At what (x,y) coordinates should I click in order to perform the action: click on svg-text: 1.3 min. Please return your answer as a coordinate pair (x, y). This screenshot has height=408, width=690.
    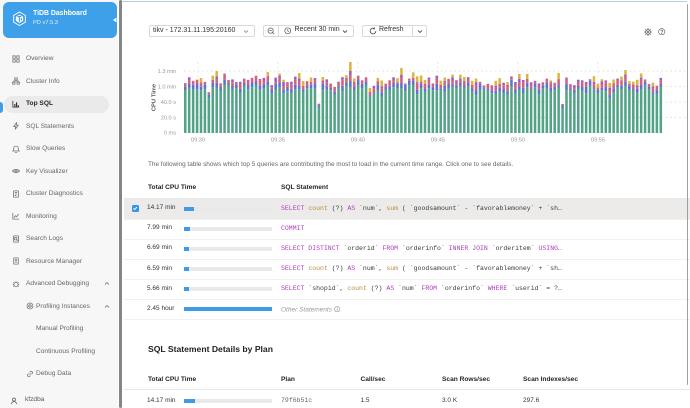
    Looking at the image, I should click on (167, 72).